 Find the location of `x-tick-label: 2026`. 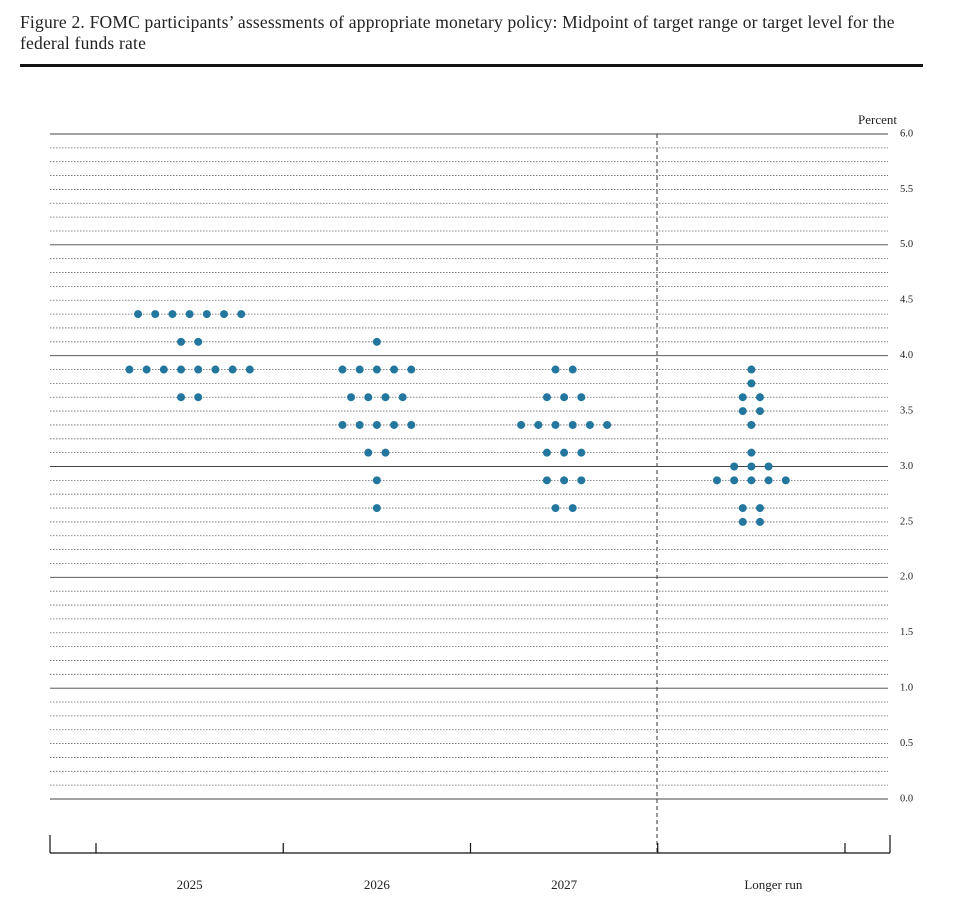

x-tick-label: 2026 is located at coordinates (377, 884).